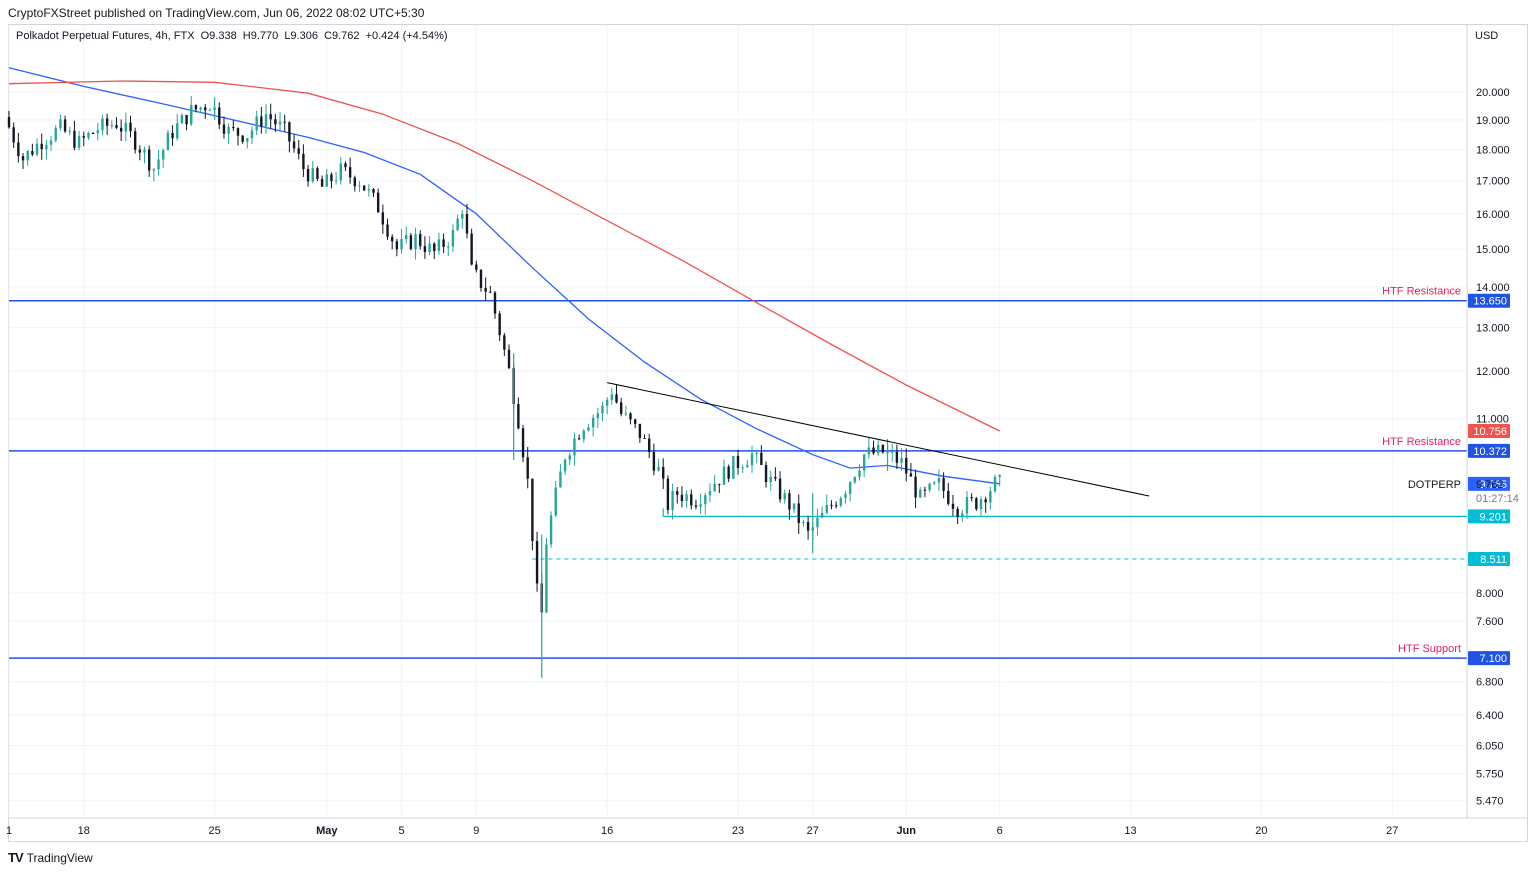 Image resolution: width=1536 pixels, height=873 pixels. Describe the element at coordinates (1000, 831) in the screenshot. I see `x-tick-label: 6` at that location.